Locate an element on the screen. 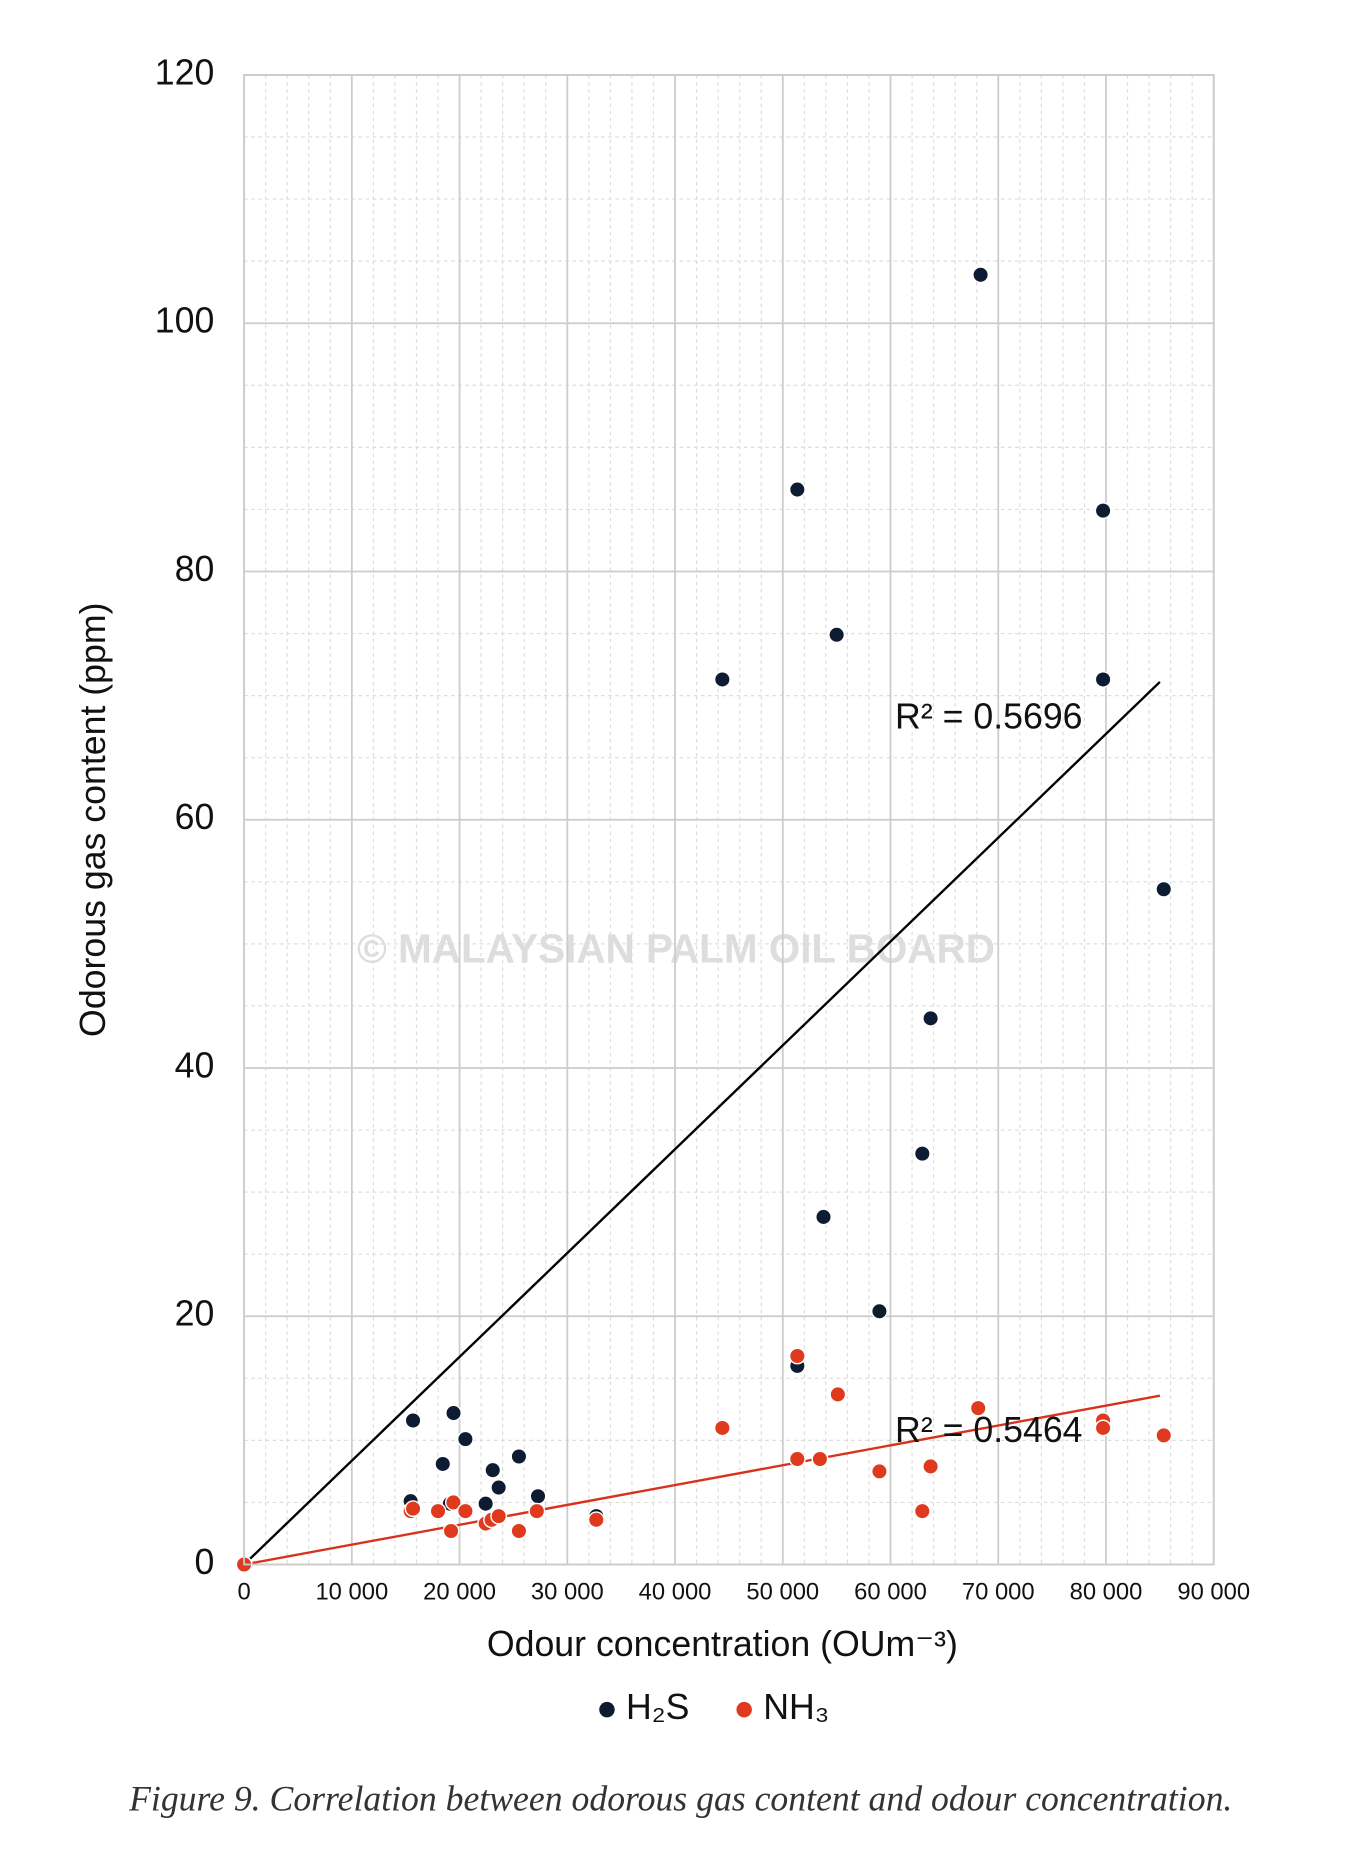 The image size is (1346, 1856). trendline is located at coordinates (702, 1480).